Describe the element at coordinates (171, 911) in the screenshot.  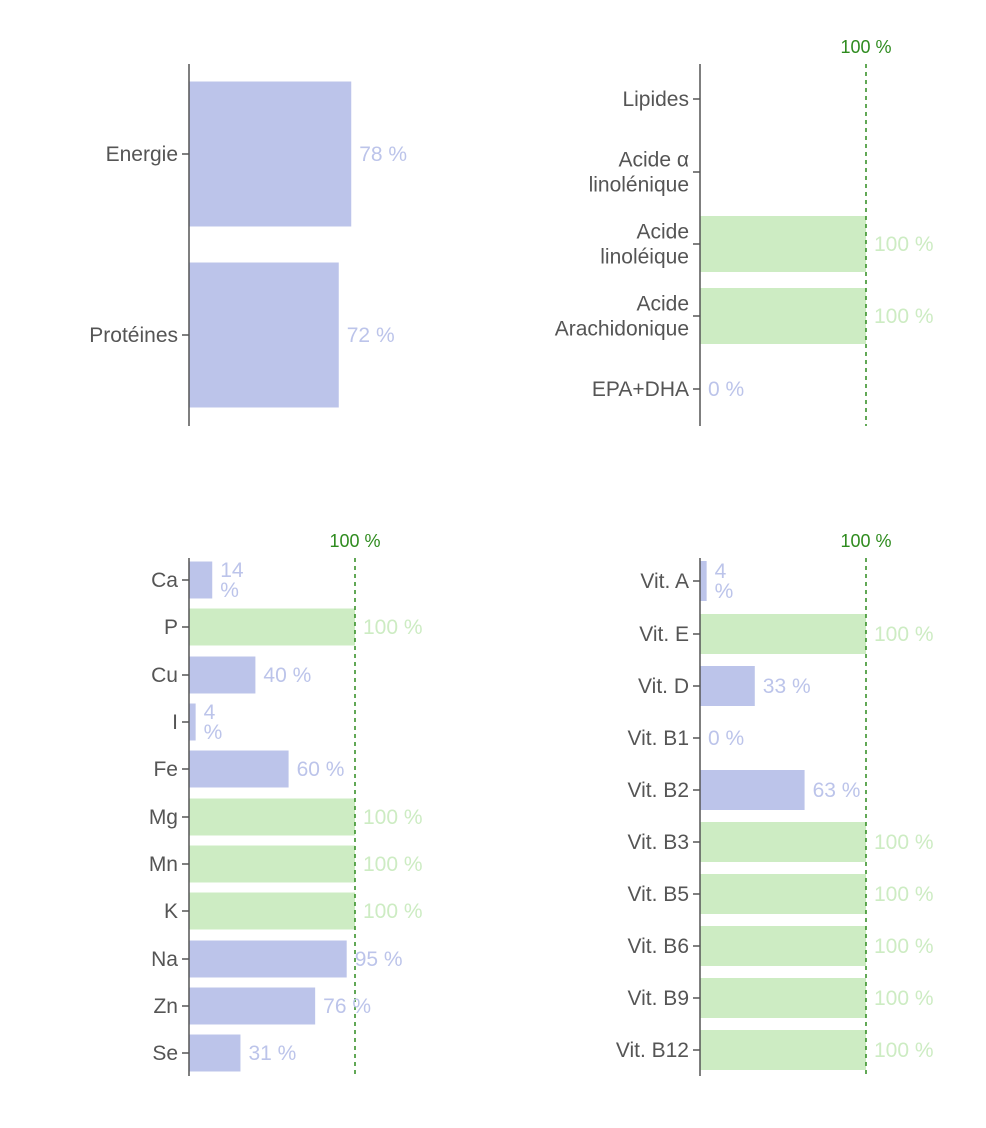
I see `category-label: K` at that location.